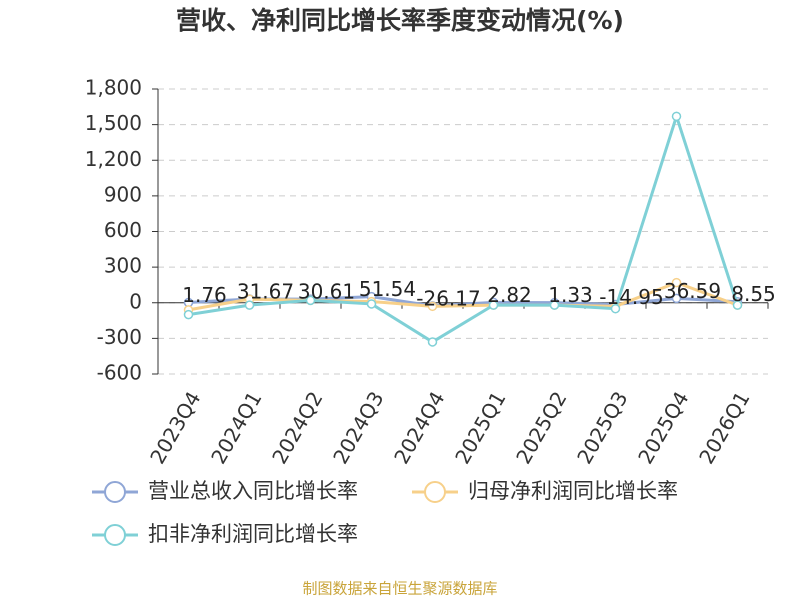 This screenshot has height=600, width=800. I want to click on y-tick-label: 1,800, so click(113, 88).